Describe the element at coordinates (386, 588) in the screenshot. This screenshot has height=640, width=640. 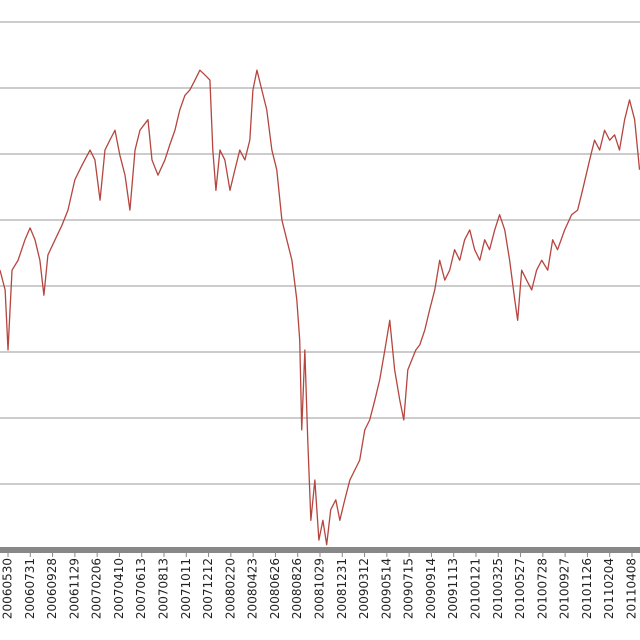
I see `x-tick-label: 20090514` at that location.